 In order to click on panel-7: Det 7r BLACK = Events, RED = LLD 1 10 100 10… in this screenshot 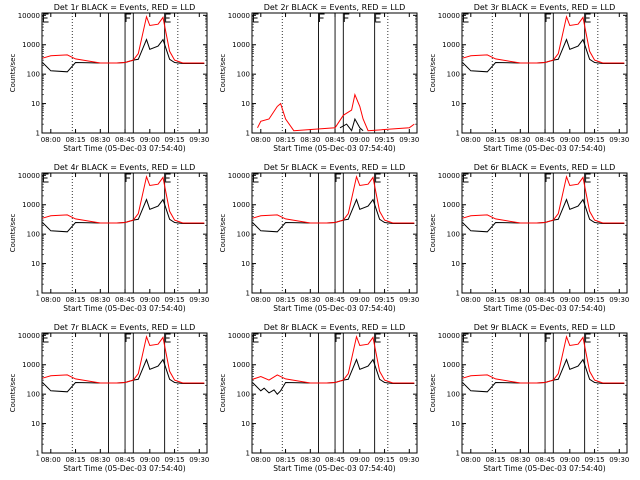, I will do `click(109, 398)`.